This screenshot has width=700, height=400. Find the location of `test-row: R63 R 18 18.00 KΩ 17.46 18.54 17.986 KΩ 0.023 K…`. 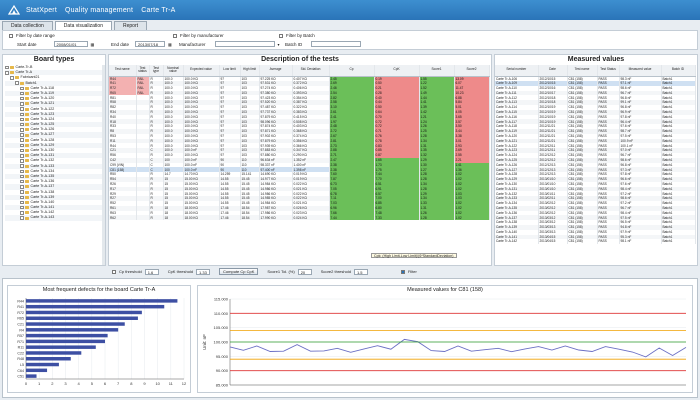

test-row: R63 R 18 18.00 KΩ 17.46 18.54 17.986 KΩ 0.023 K… is located at coordinates (299, 213).